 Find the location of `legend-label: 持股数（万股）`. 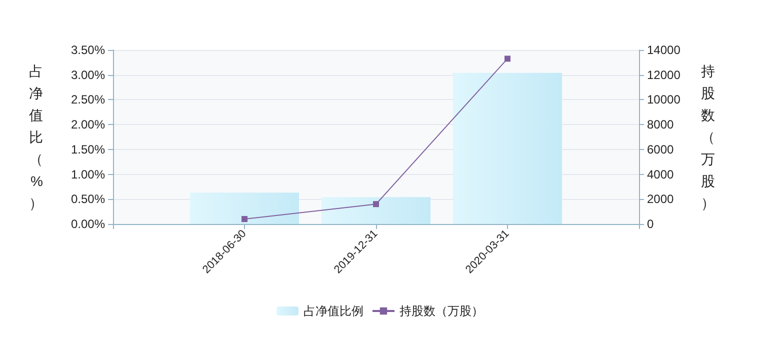

legend-label: 持股数（万股） is located at coordinates (442, 311).